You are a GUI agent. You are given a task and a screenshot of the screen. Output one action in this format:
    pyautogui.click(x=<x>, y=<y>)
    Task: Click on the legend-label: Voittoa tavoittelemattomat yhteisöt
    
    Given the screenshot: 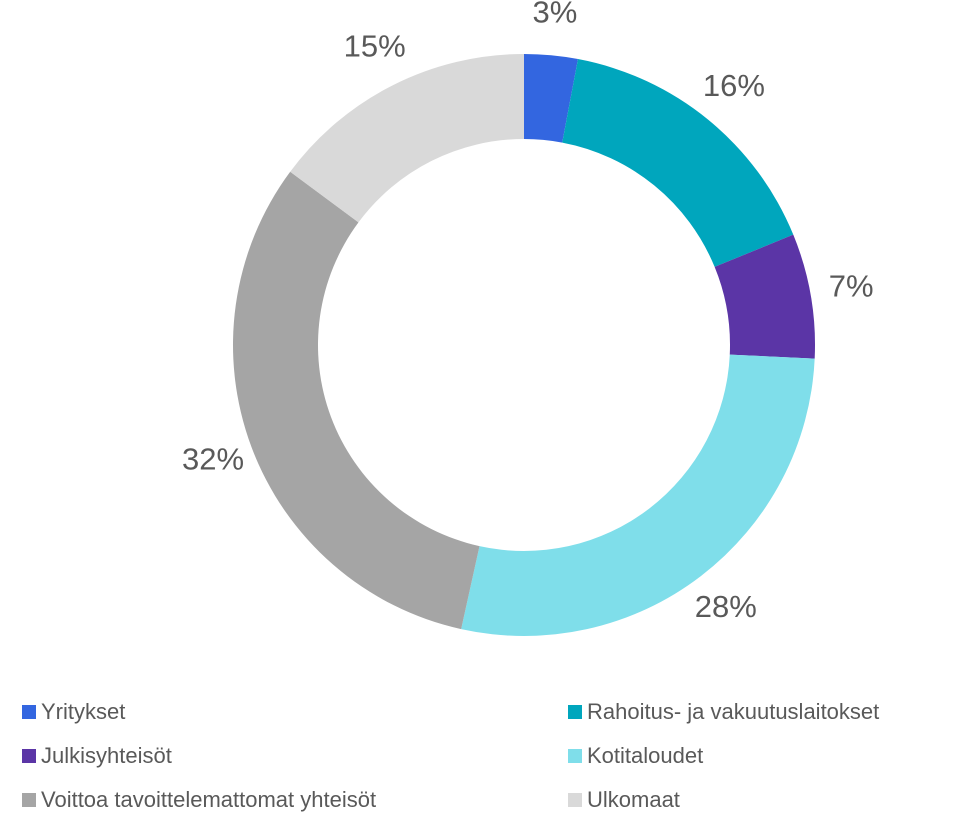 What is the action you would take?
    pyautogui.click(x=208, y=799)
    